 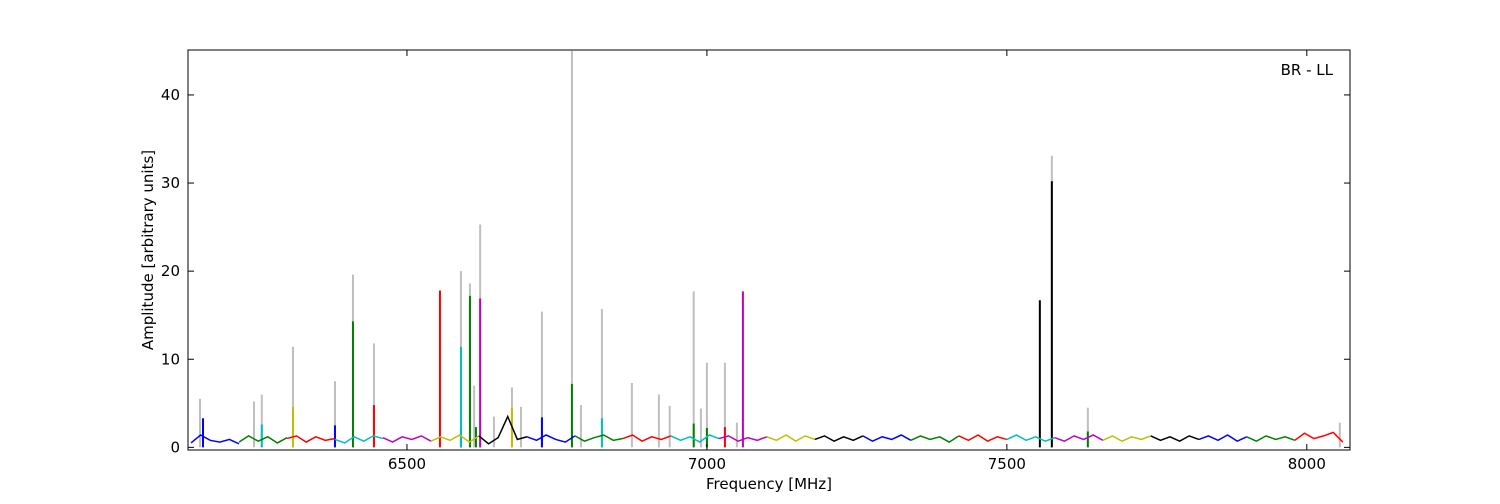 I want to click on y-tick-label: 0, so click(x=175, y=447).